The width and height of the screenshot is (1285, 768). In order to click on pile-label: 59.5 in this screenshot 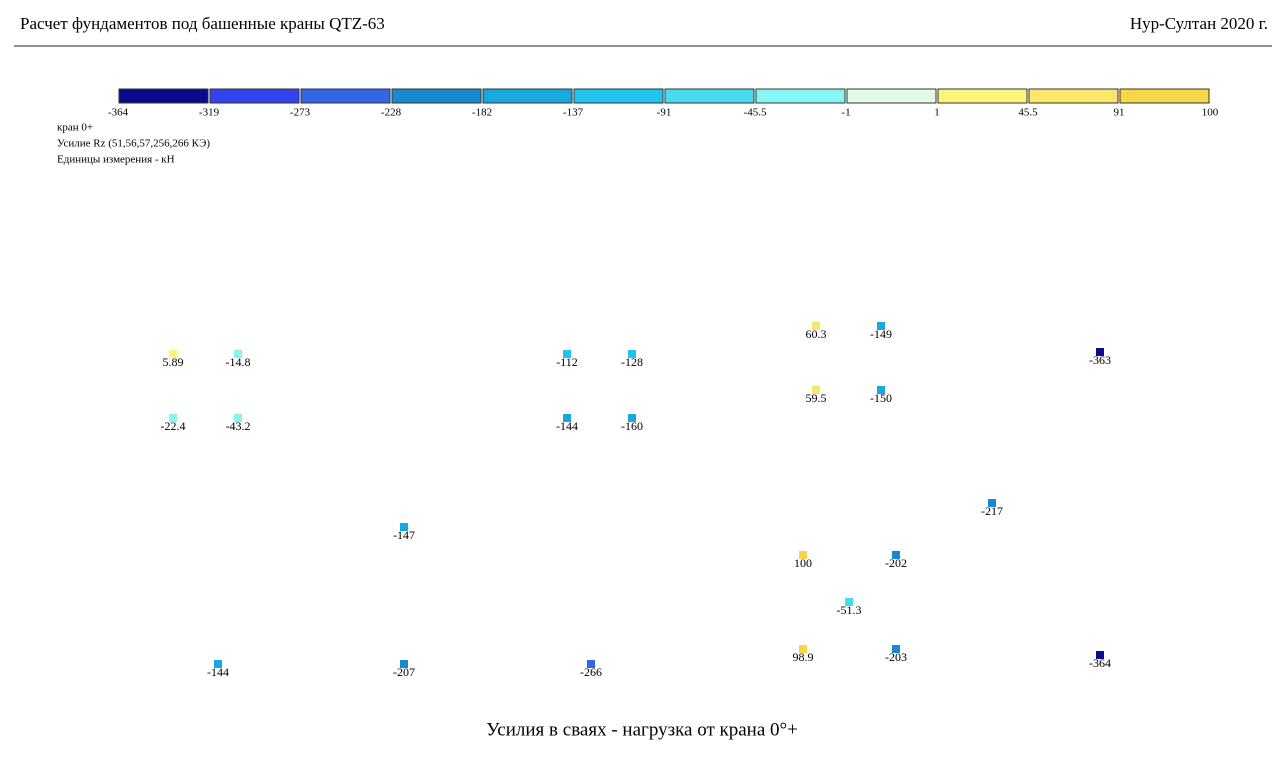, I will do `click(816, 398)`.